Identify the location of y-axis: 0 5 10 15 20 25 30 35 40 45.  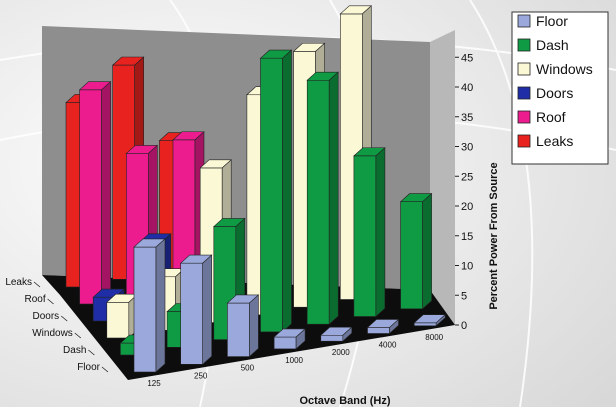
(464, 192).